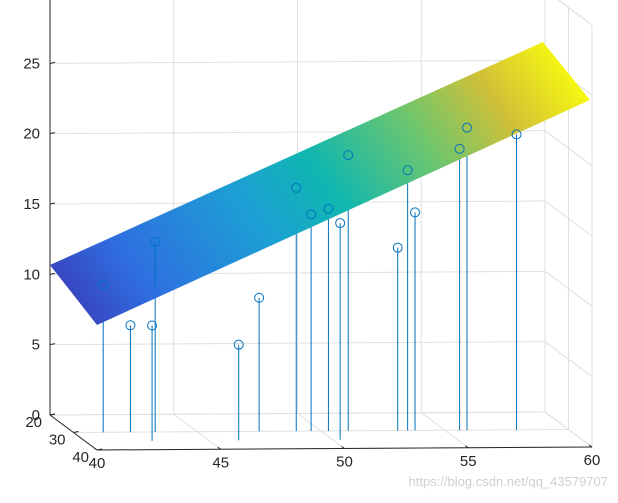 This screenshot has width=618, height=503. What do you see at coordinates (468, 461) in the screenshot?
I see `x-tick-label: 55` at bounding box center [468, 461].